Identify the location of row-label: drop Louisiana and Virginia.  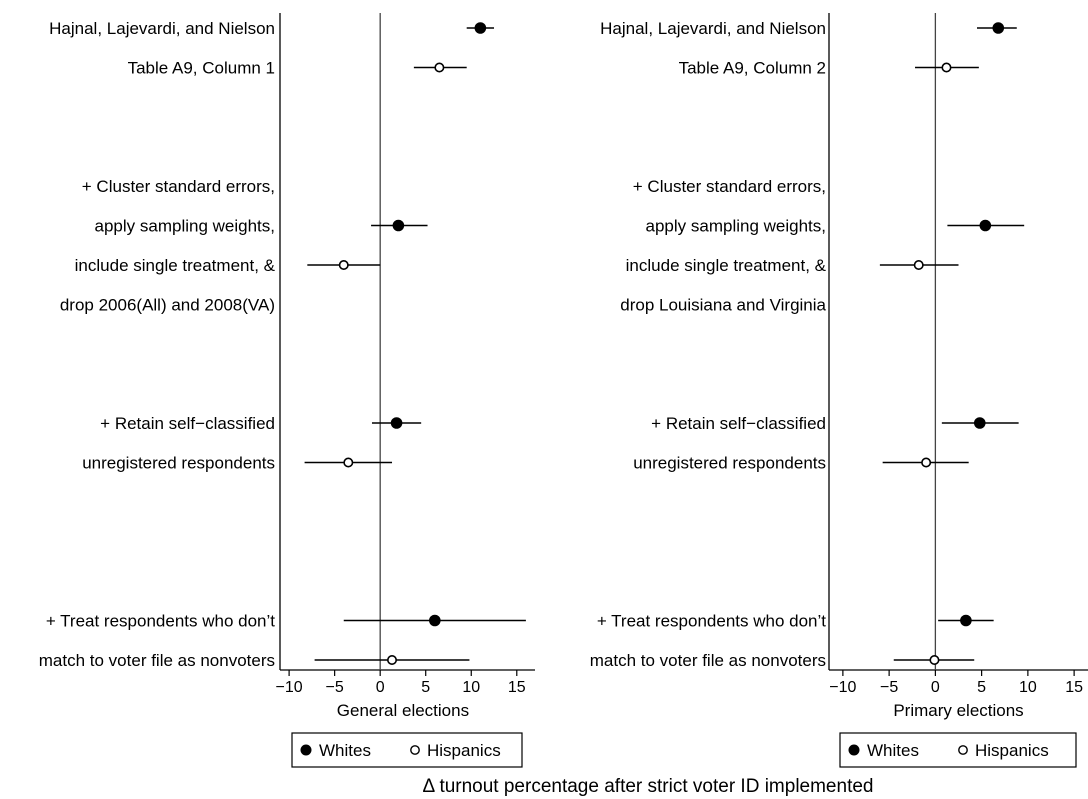
(723, 305).